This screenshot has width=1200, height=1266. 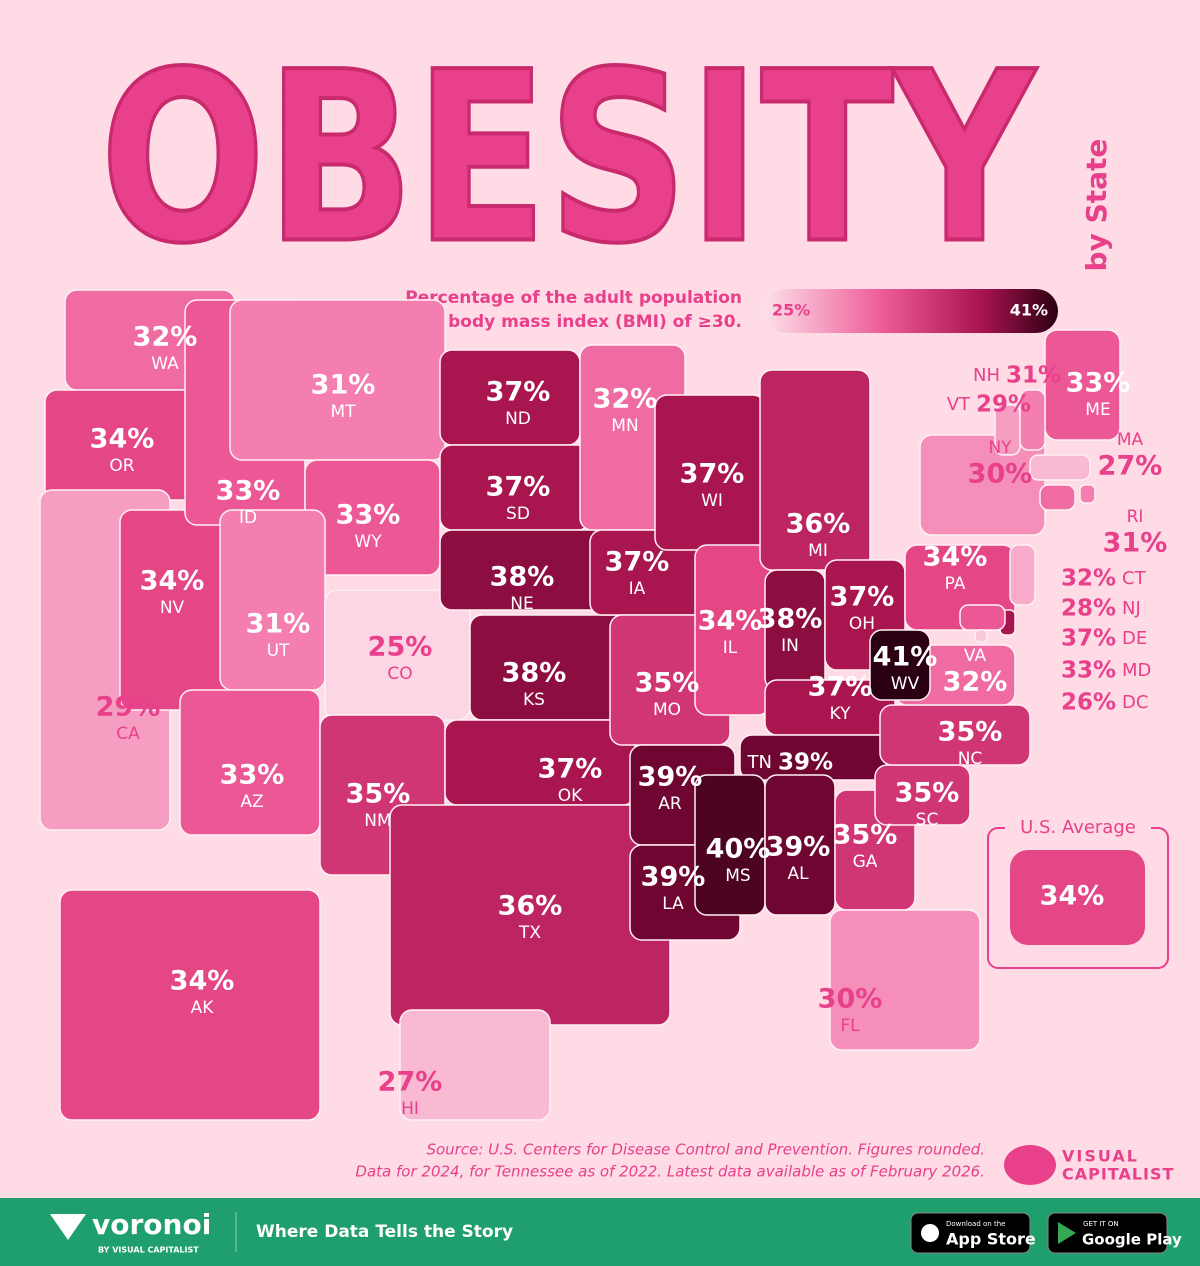 What do you see at coordinates (798, 874) in the screenshot?
I see `state-code: AL` at bounding box center [798, 874].